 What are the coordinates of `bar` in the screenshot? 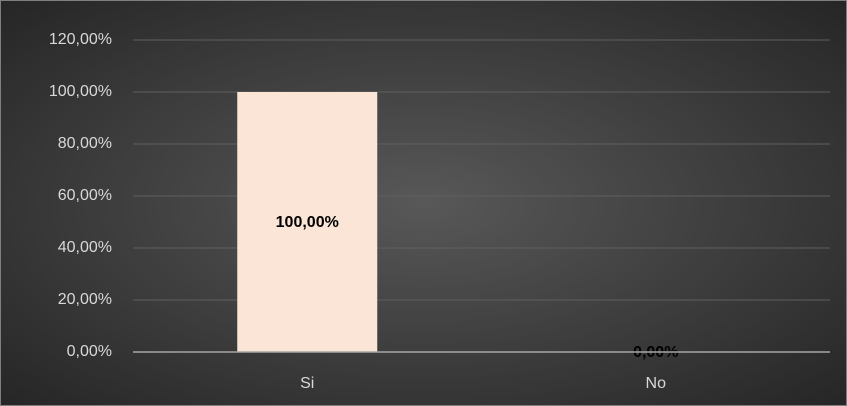 It's located at (307, 222).